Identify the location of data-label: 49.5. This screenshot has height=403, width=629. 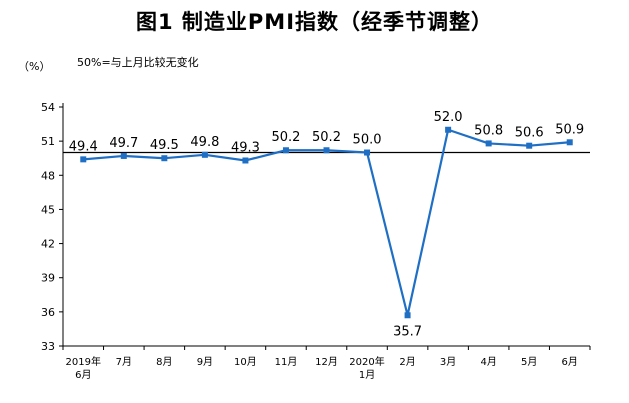
(164, 145).